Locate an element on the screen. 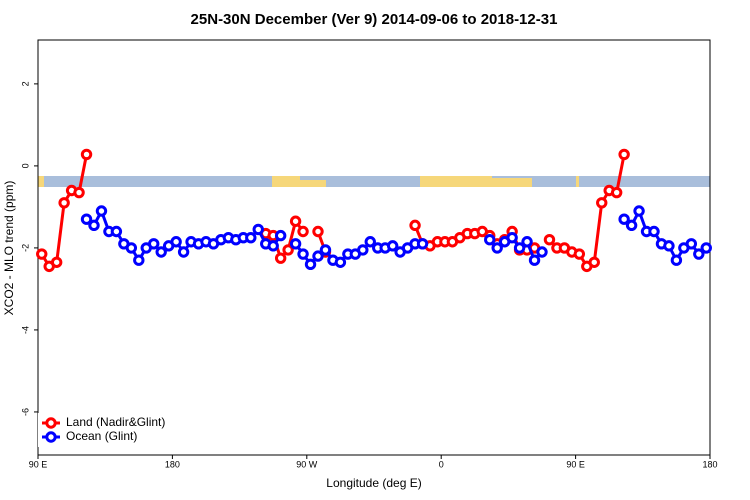  x-axis-label: Longitude (deg E) is located at coordinates (373, 483).